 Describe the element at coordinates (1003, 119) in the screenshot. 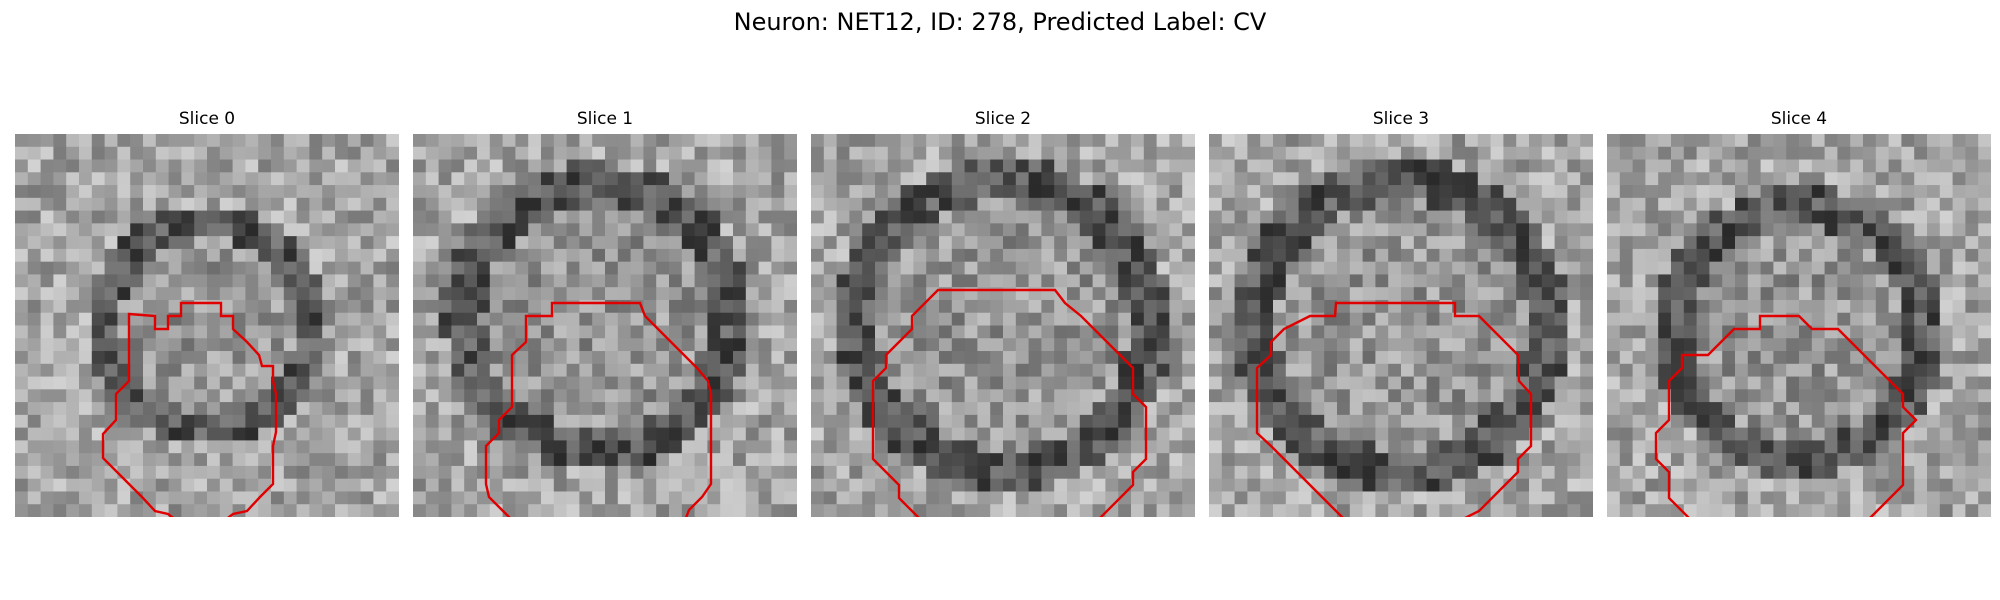

I see `slice-title-2: Slice 2` at that location.